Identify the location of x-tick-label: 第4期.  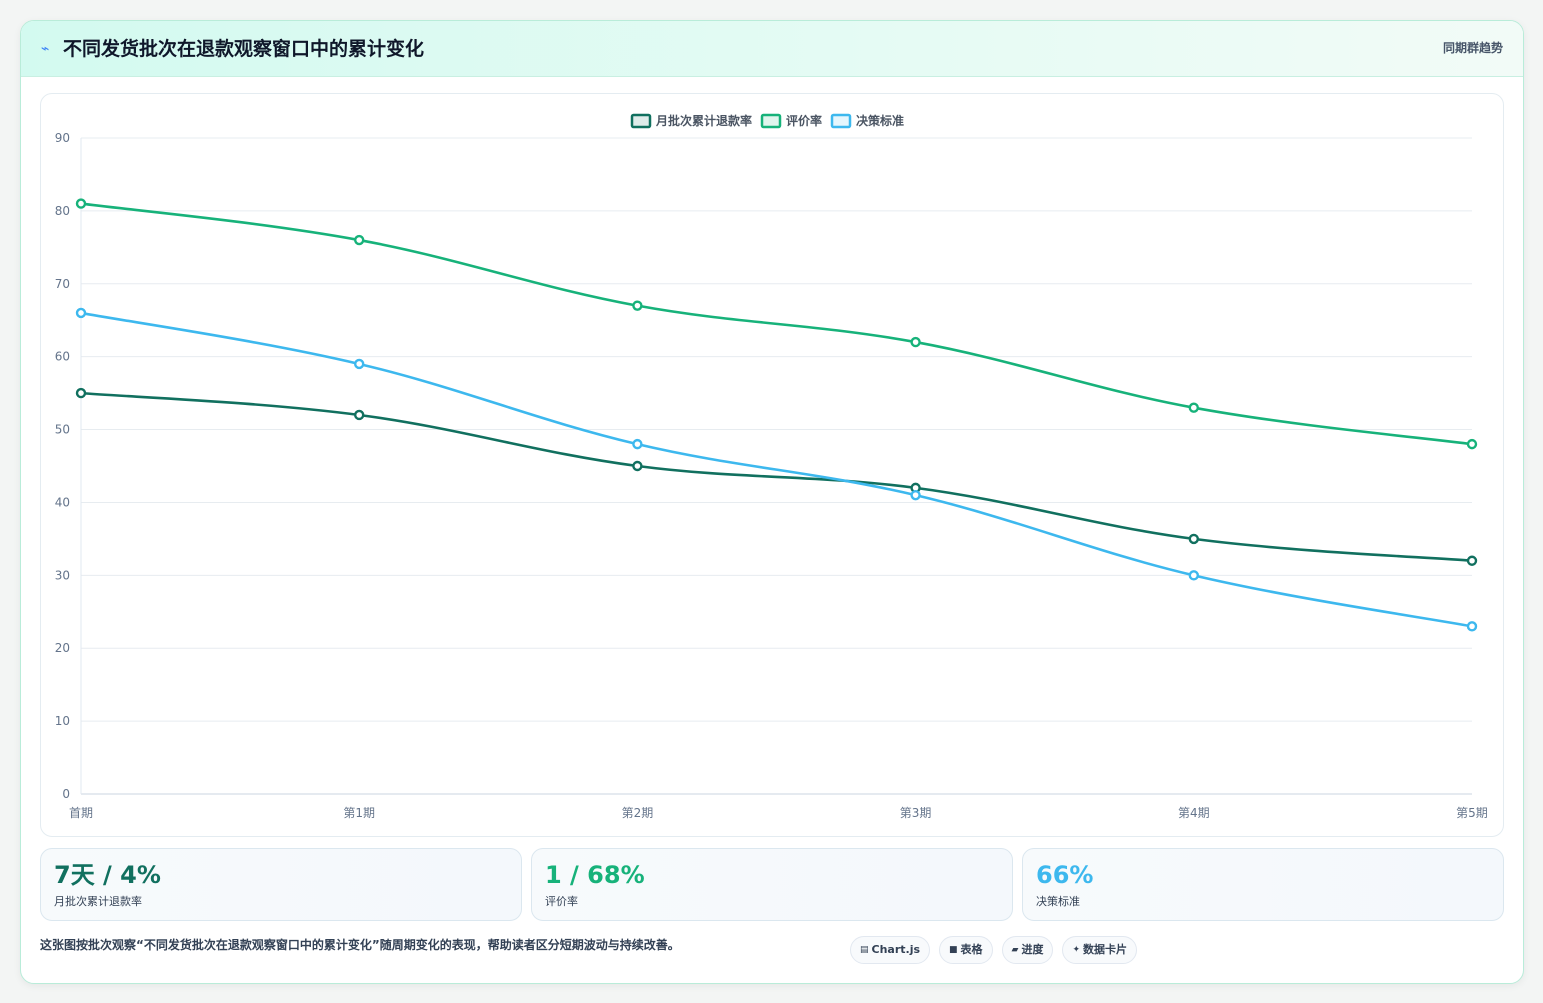
(1194, 813).